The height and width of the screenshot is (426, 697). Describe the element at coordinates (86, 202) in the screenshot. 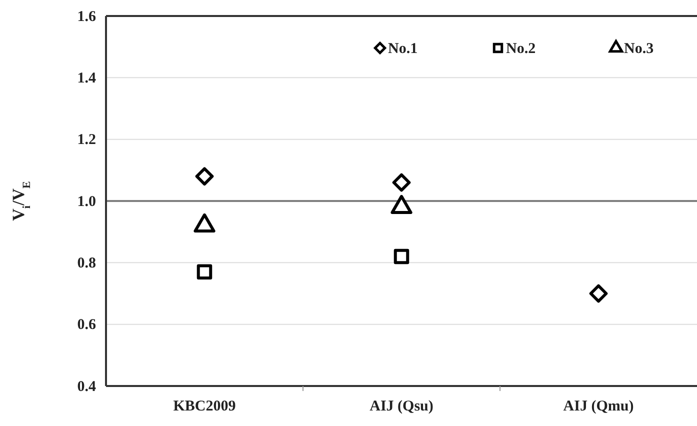

I see `y-tick-label: 1.0` at that location.